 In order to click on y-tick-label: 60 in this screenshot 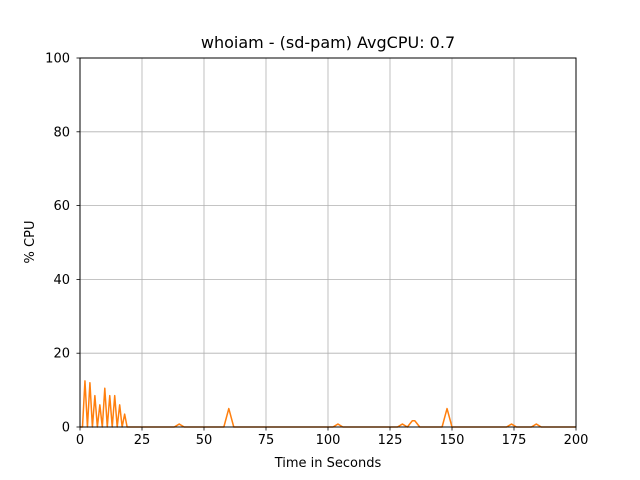, I will do `click(61, 206)`.